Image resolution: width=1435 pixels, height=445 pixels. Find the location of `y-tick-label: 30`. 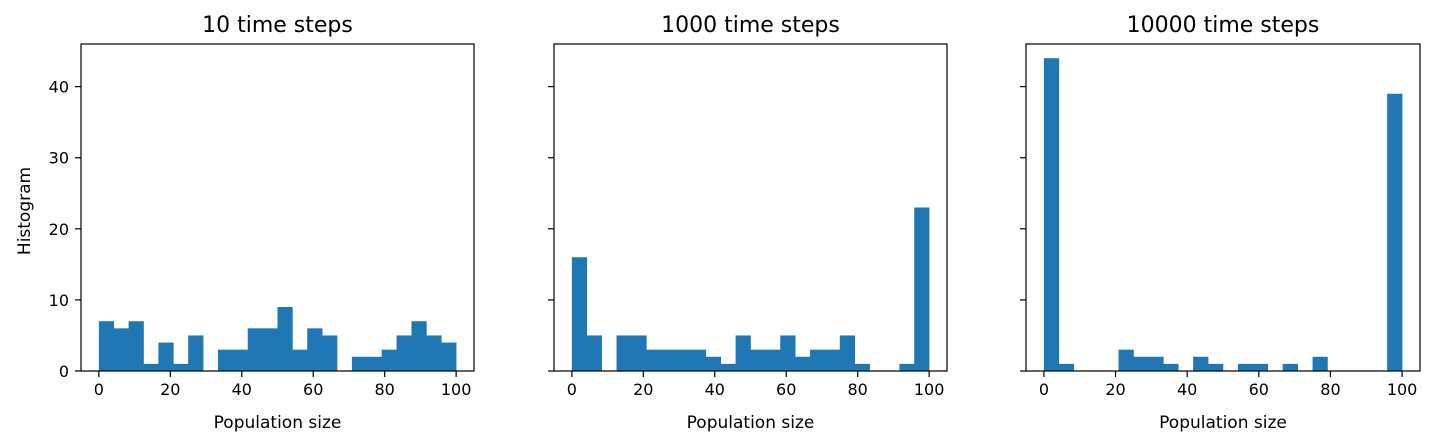

y-tick-label: 30 is located at coordinates (59, 158).